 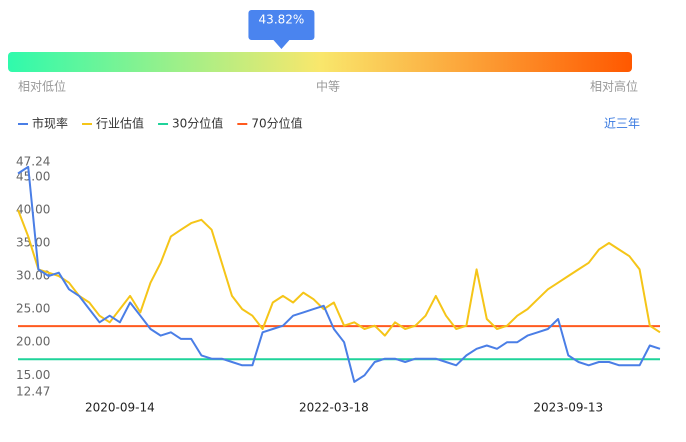 What do you see at coordinates (614, 86) in the screenshot?
I see `scale-label: 相对高位` at bounding box center [614, 86].